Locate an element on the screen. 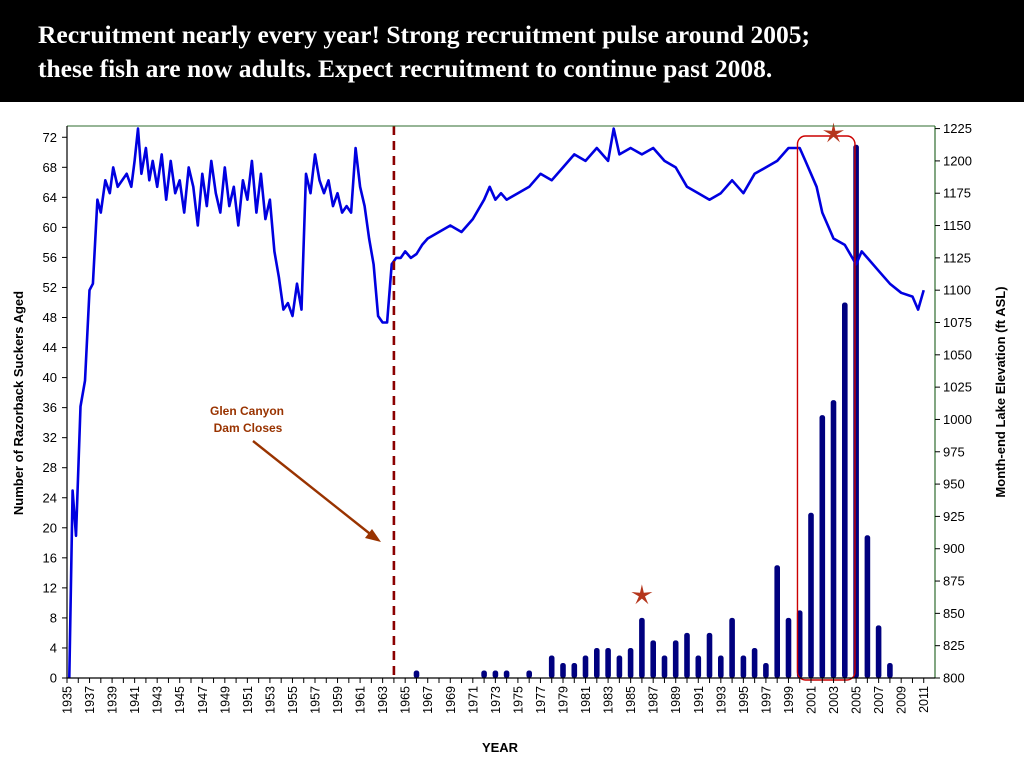 This screenshot has height=768, width=1024. y-right-axis-title: Month-end Lake Elevation (ft ASL) is located at coordinates (1000, 391).